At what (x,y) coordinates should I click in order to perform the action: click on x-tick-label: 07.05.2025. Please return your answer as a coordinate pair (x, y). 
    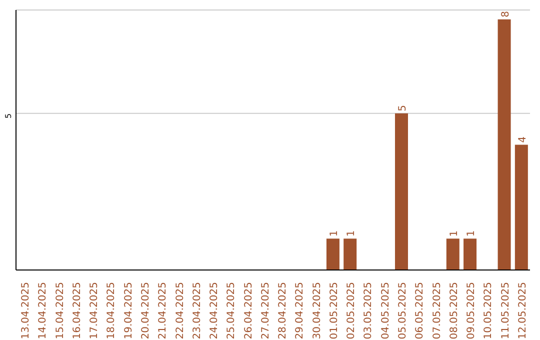
    Looking at the image, I should click on (437, 311).